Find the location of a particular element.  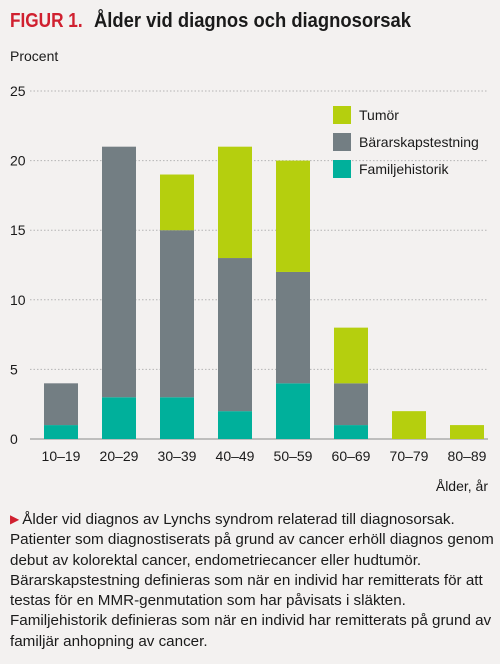

y-tick-label: 25 is located at coordinates (18, 91).